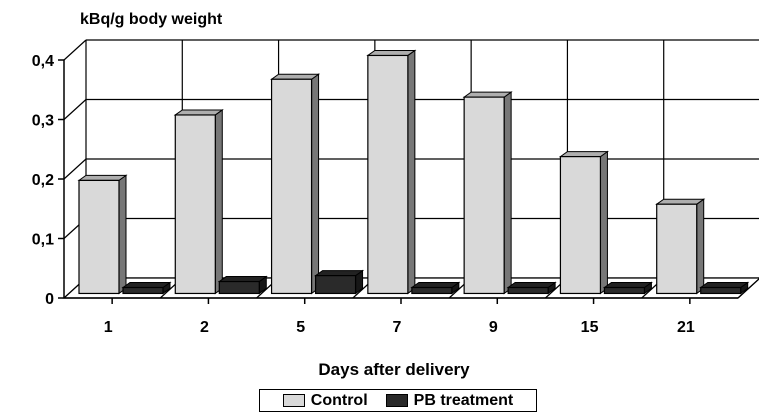 The height and width of the screenshot is (414, 759). I want to click on legend-label-pb-treatment: PB treatment, so click(463, 400).